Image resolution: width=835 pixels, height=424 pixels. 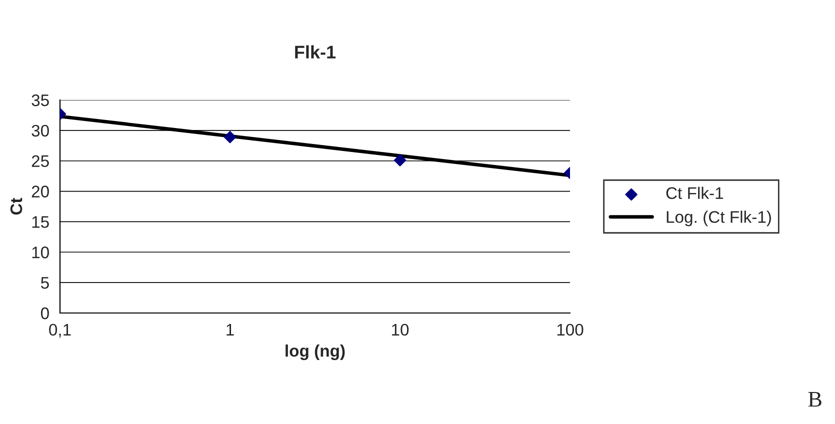 I want to click on y-tick-label: 0, so click(x=44, y=313).